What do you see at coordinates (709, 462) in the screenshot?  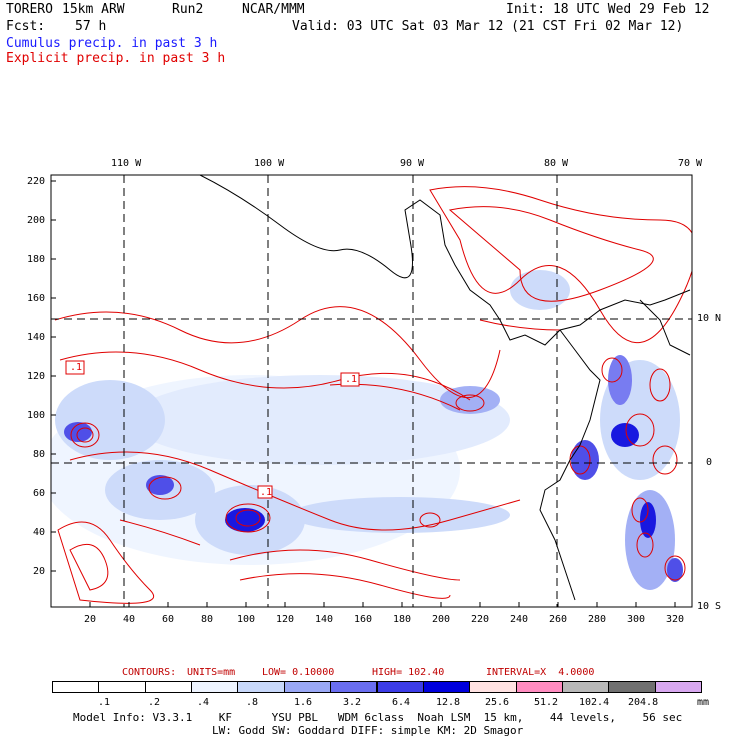 I see `lat-label: 0` at bounding box center [709, 462].